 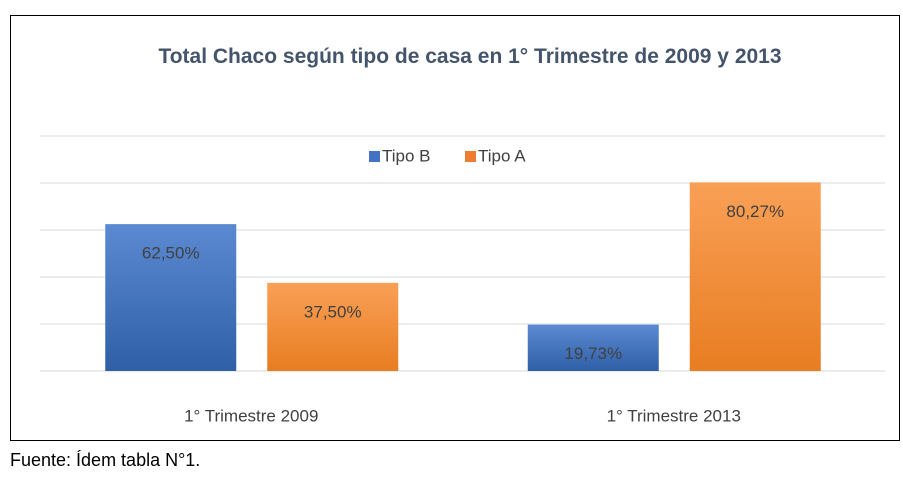 I want to click on data-label: 37,50%, so click(x=333, y=311).